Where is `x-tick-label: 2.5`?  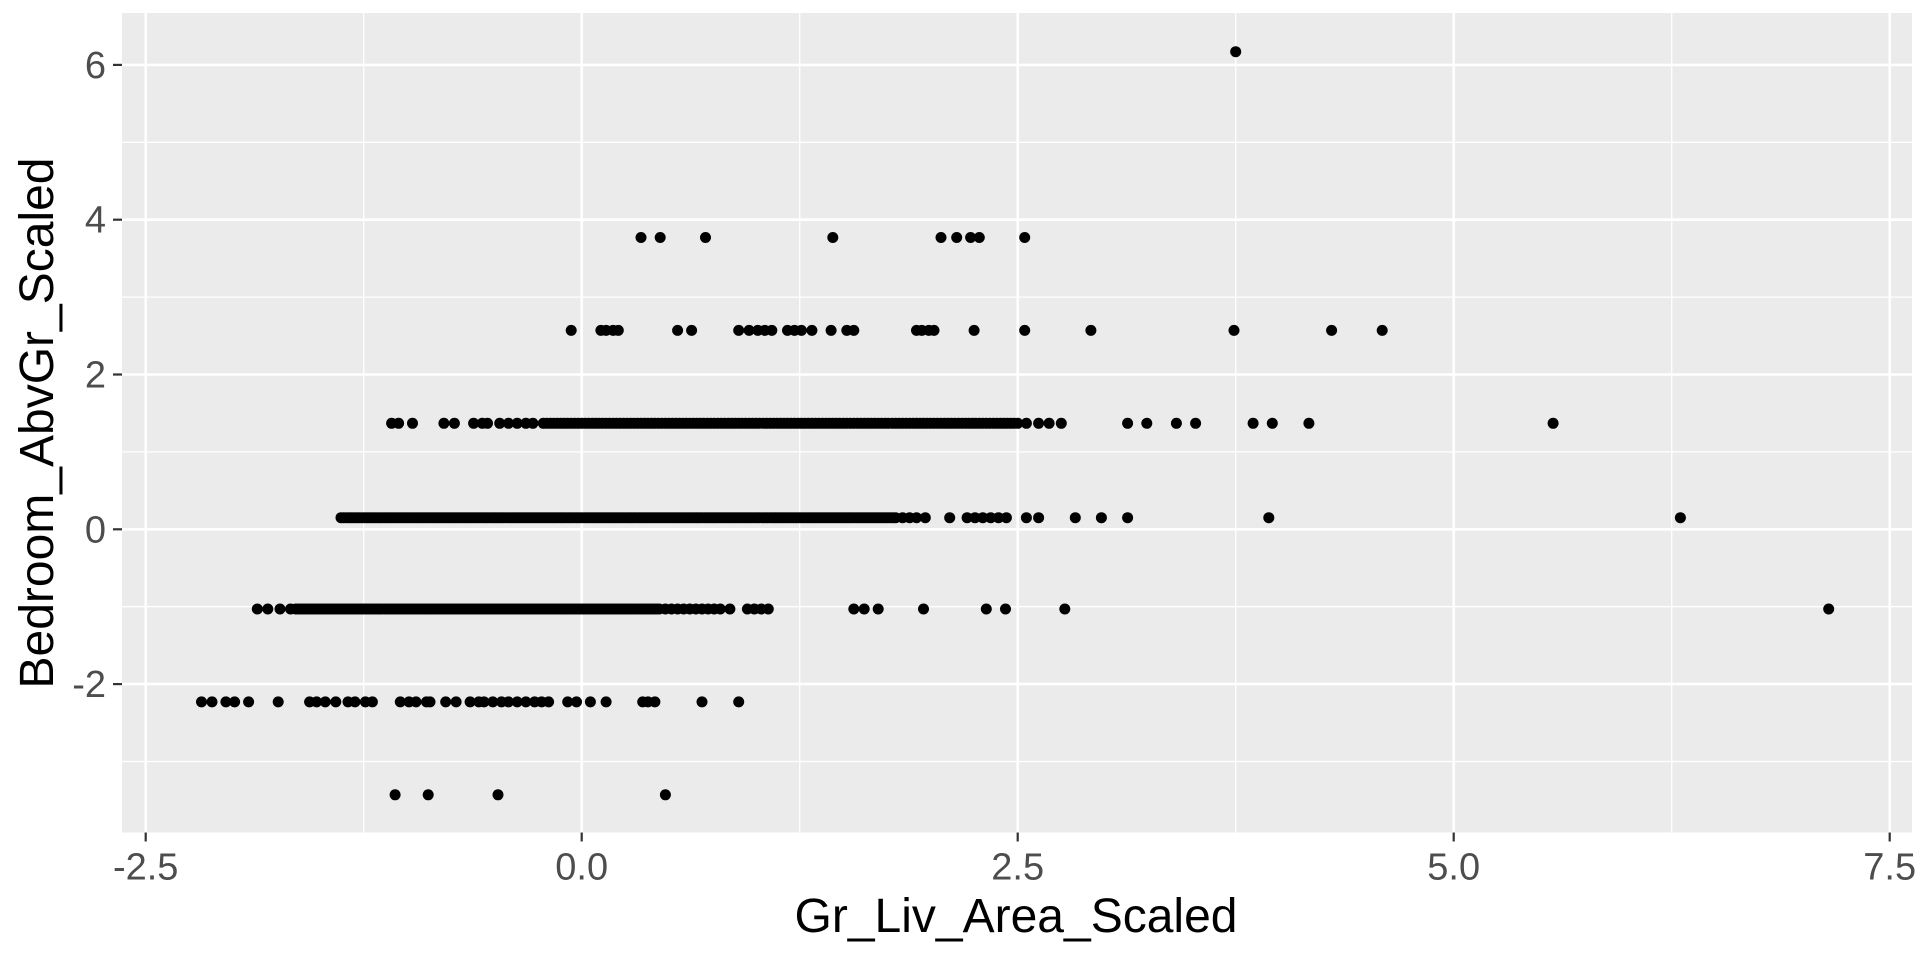
x-tick-label: 2.5 is located at coordinates (1017, 868).